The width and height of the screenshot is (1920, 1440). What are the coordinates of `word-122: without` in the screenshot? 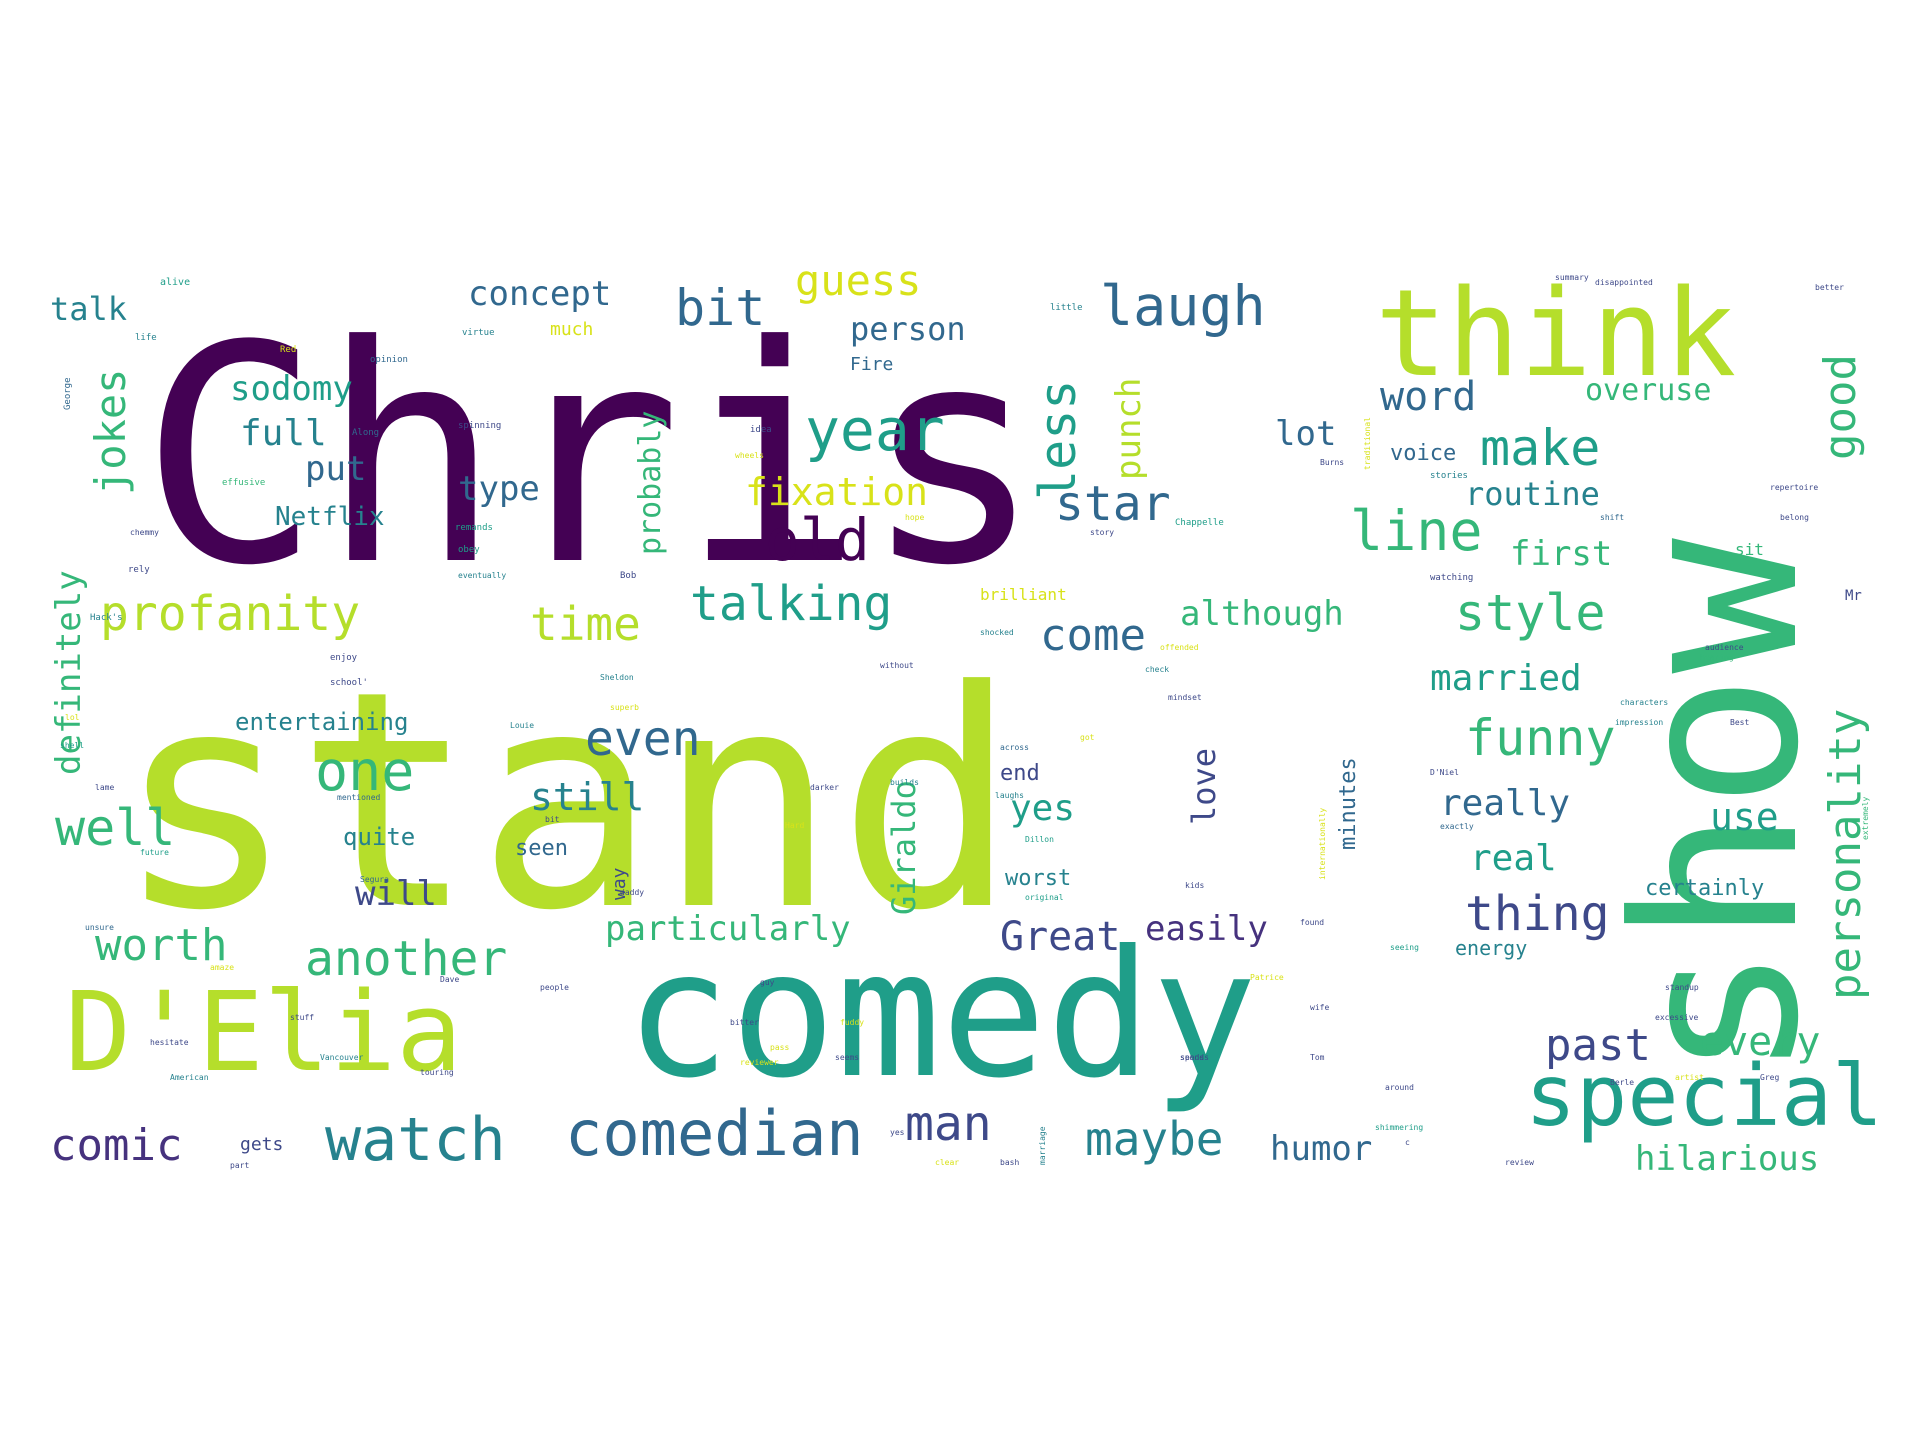 It's located at (897, 665).